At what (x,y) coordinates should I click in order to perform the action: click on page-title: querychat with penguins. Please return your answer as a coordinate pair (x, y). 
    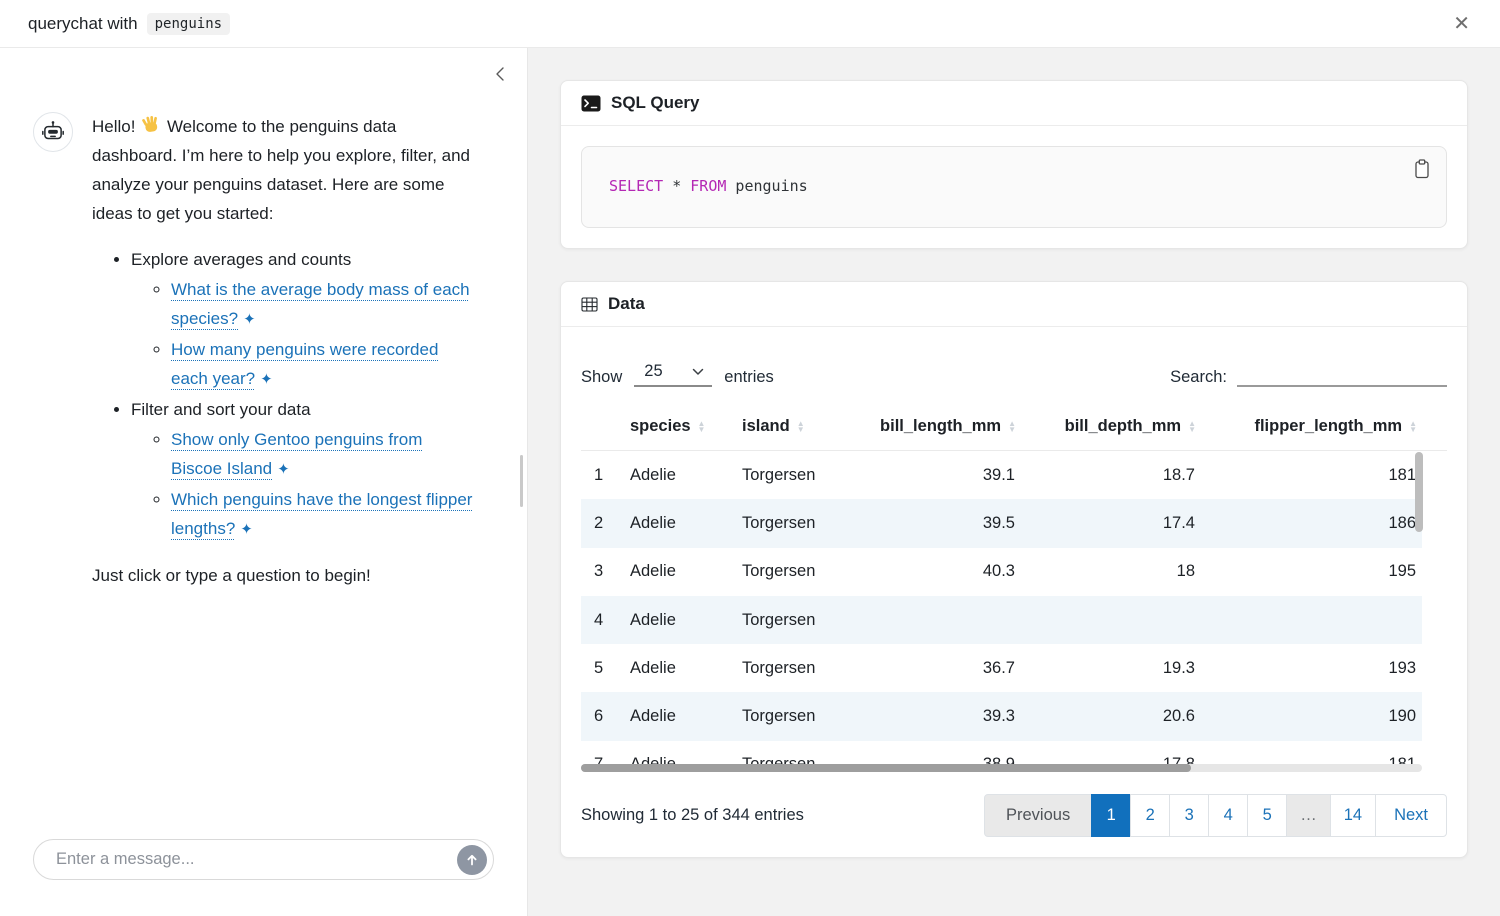
    Looking at the image, I should click on (129, 23).